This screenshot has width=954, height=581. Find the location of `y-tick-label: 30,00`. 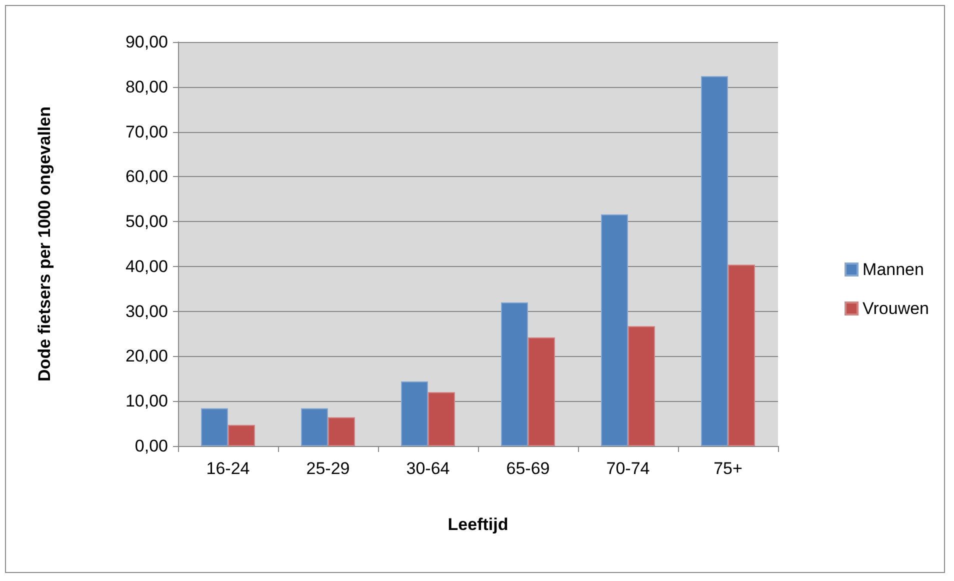

y-tick-label: 30,00 is located at coordinates (146, 311).